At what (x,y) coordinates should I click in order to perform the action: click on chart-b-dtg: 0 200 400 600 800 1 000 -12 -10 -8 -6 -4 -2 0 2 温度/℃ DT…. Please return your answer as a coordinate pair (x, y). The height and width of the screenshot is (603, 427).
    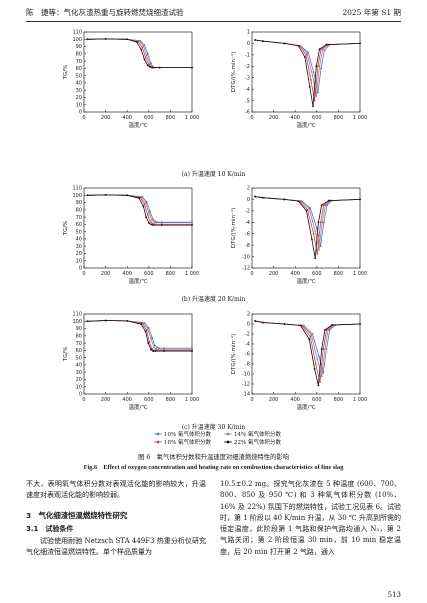
    Looking at the image, I should click on (298, 235).